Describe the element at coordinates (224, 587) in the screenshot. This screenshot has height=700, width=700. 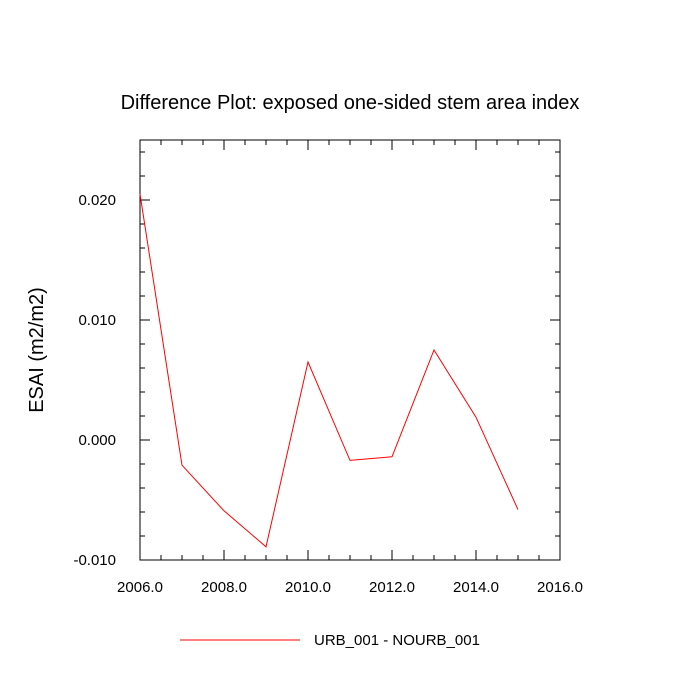
I see `x-tick-label: 2008.0` at that location.